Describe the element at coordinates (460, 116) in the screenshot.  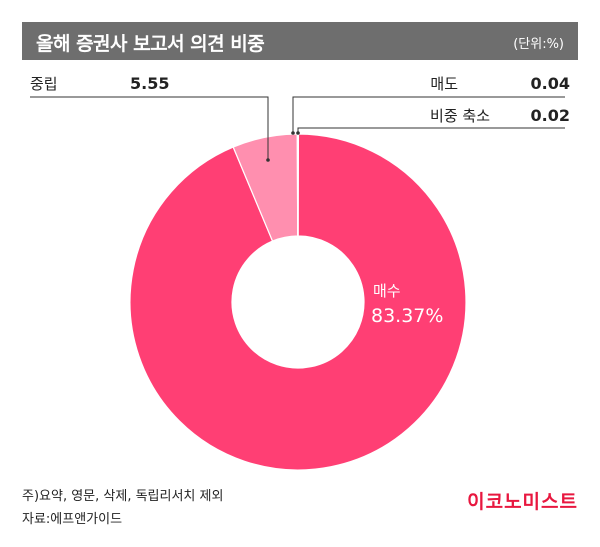
I see `label-reduce: 비중 축소` at that location.